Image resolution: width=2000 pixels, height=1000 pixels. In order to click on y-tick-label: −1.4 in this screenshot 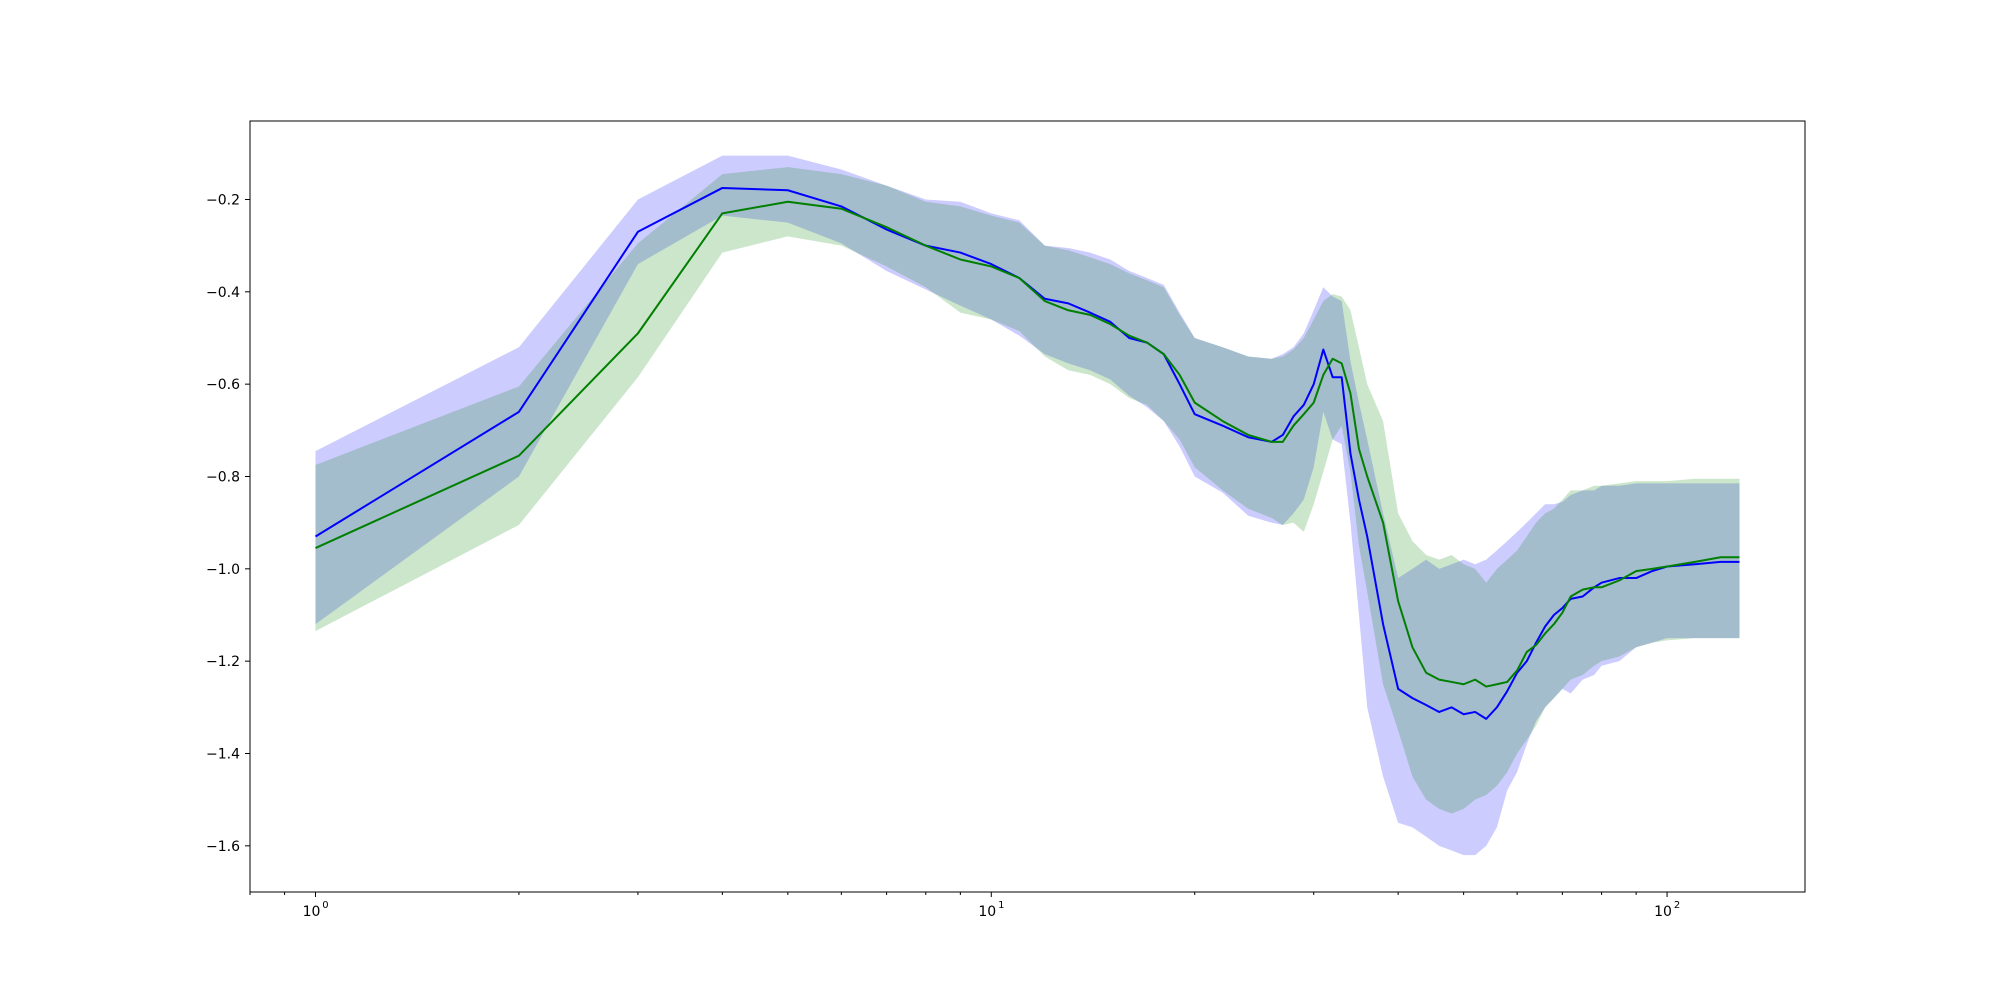, I will do `click(223, 754)`.